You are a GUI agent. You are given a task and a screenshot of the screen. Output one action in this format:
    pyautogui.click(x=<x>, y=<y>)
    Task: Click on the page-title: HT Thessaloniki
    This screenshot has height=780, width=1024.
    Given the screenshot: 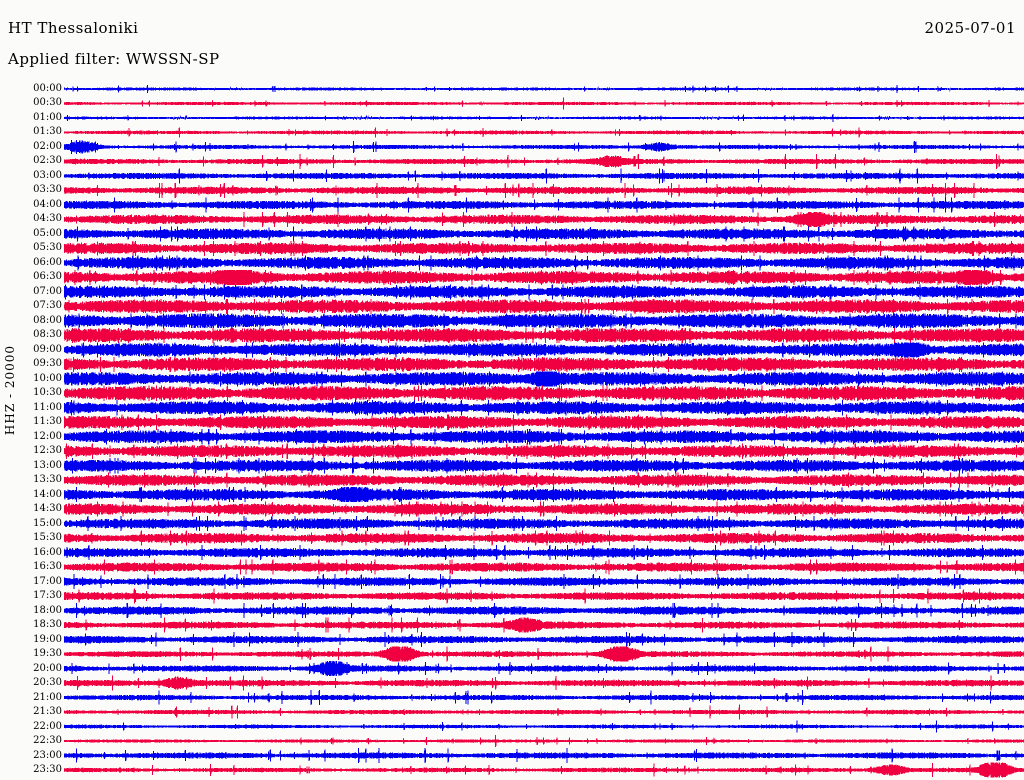 What is the action you would take?
    pyautogui.click(x=73, y=28)
    